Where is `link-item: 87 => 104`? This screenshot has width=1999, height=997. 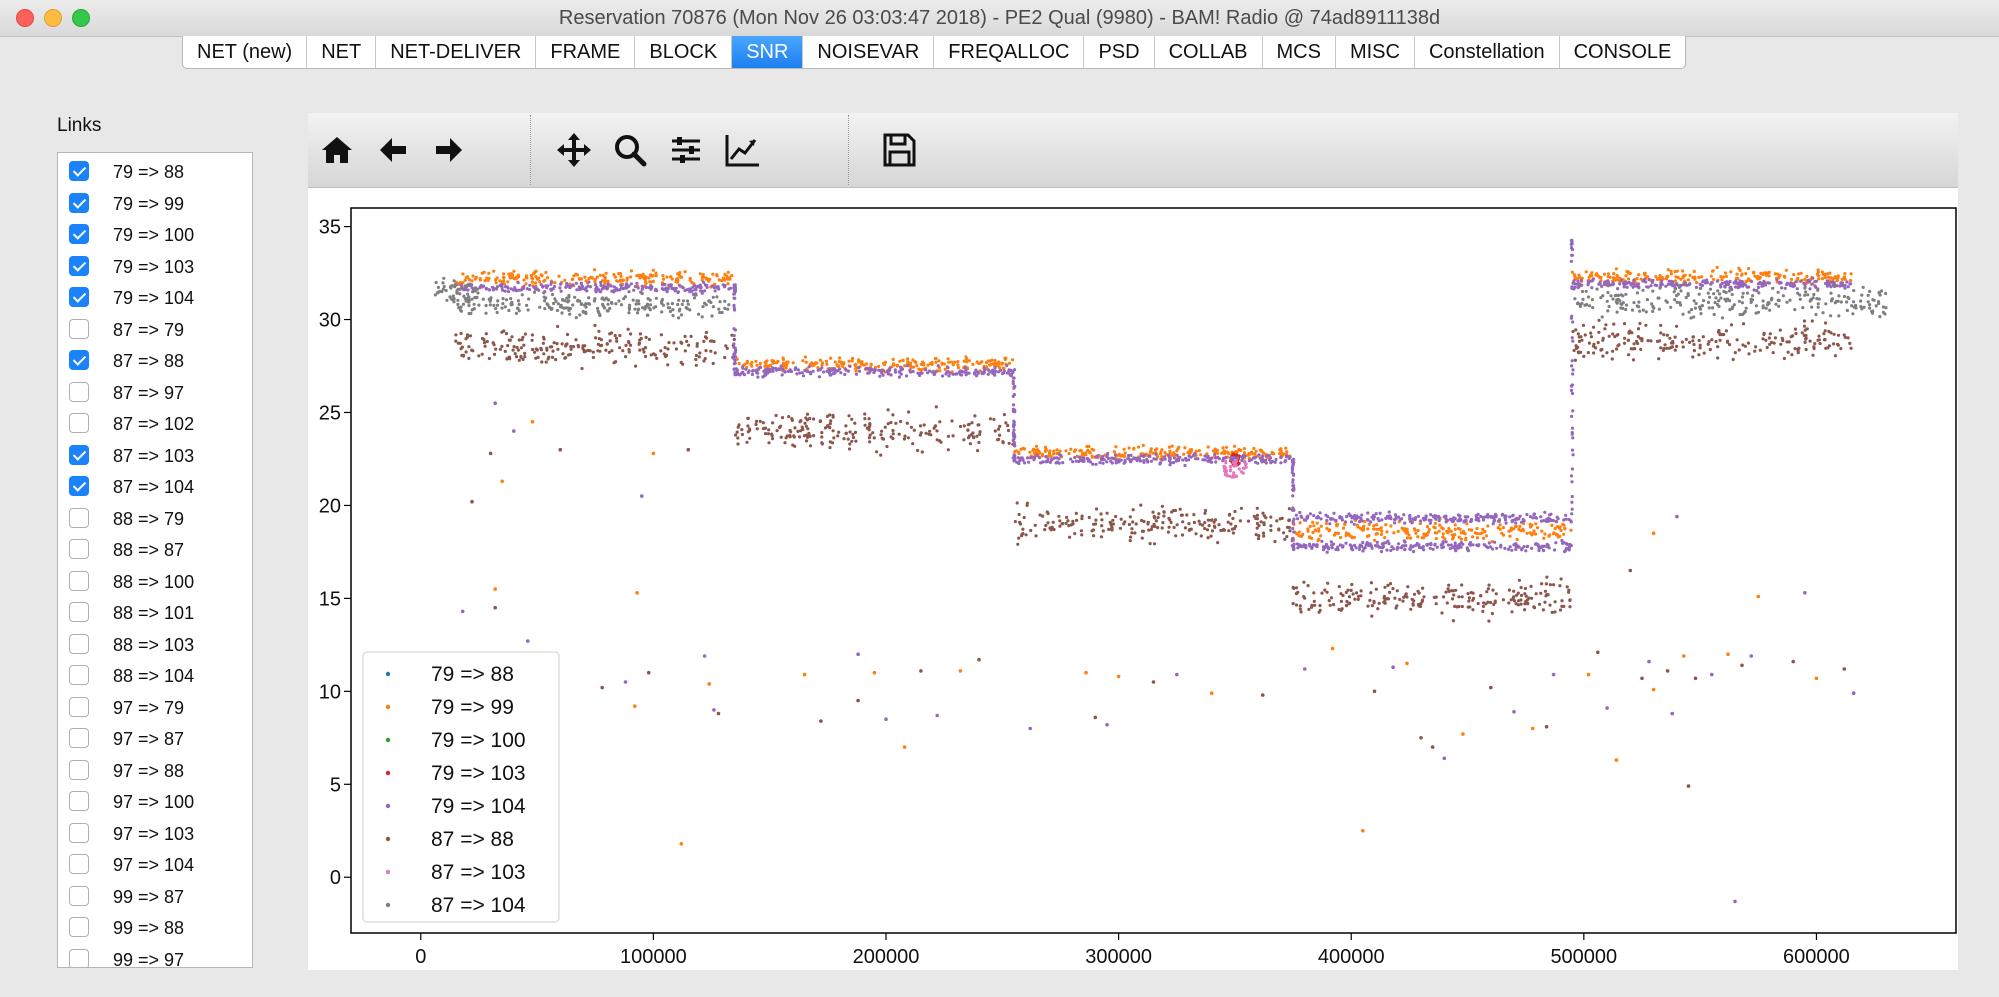 link-item: 87 => 104 is located at coordinates (155, 487).